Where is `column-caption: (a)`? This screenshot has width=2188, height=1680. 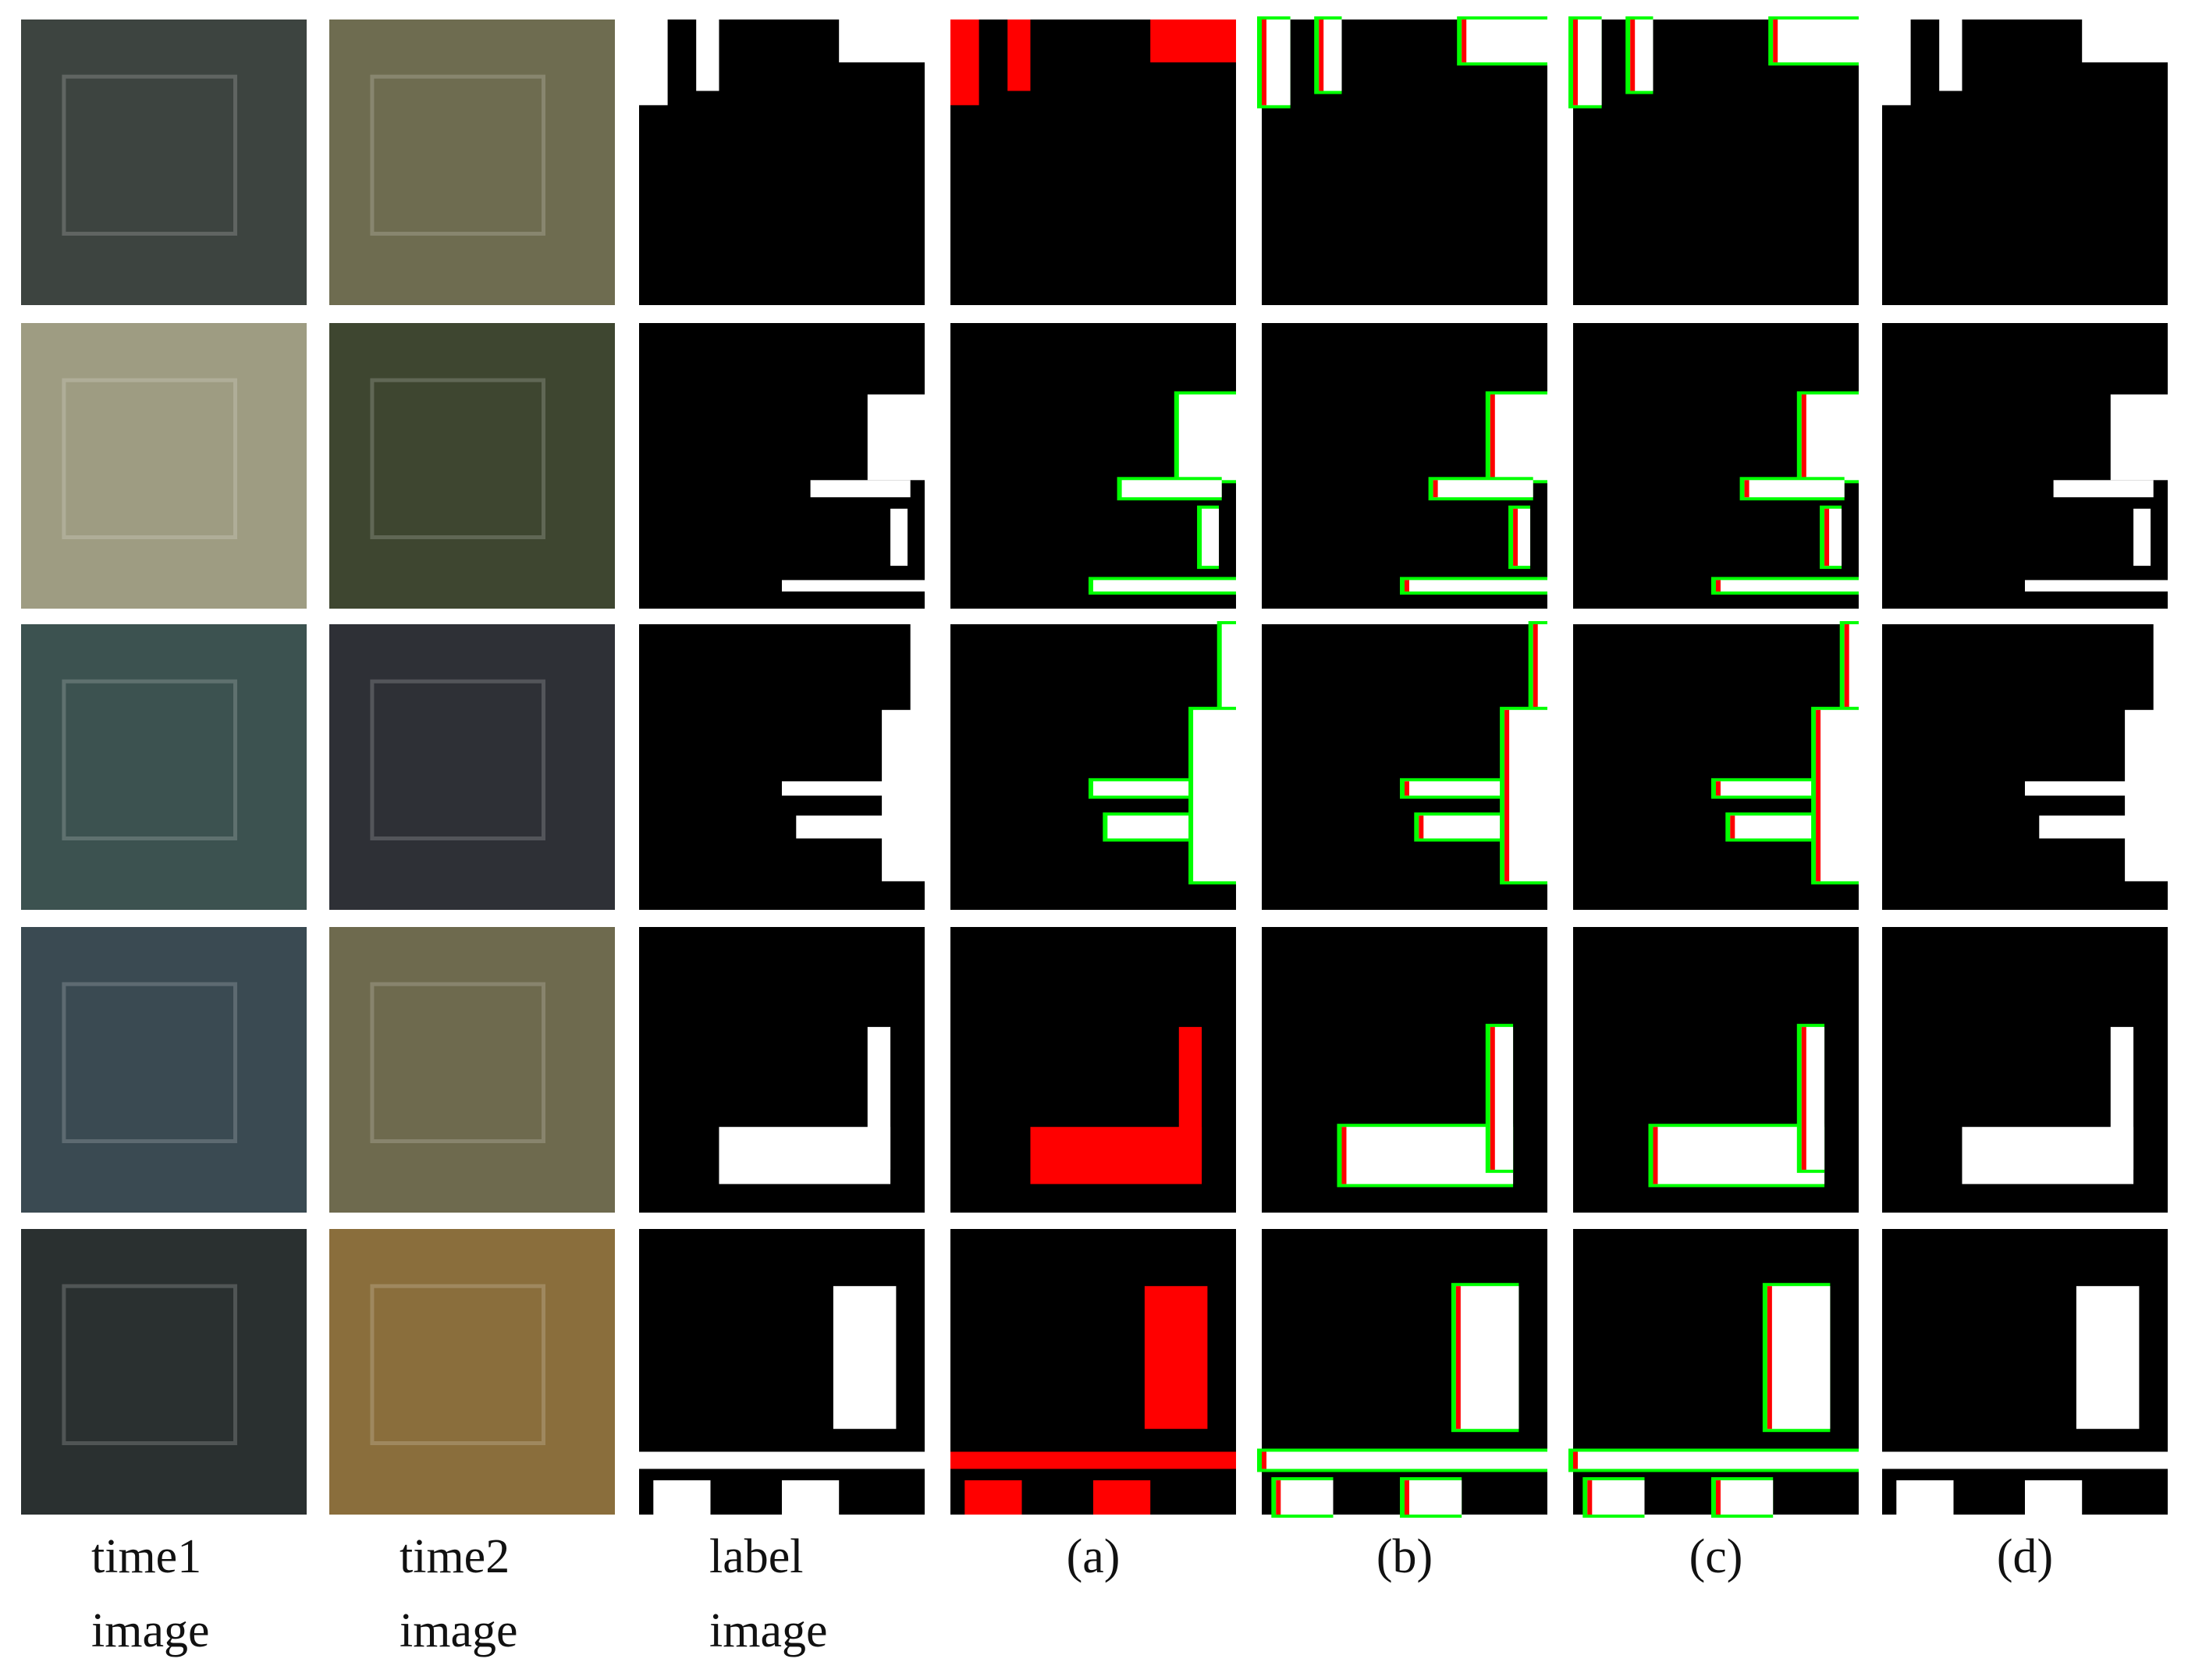 column-caption: (a) is located at coordinates (1094, 1556).